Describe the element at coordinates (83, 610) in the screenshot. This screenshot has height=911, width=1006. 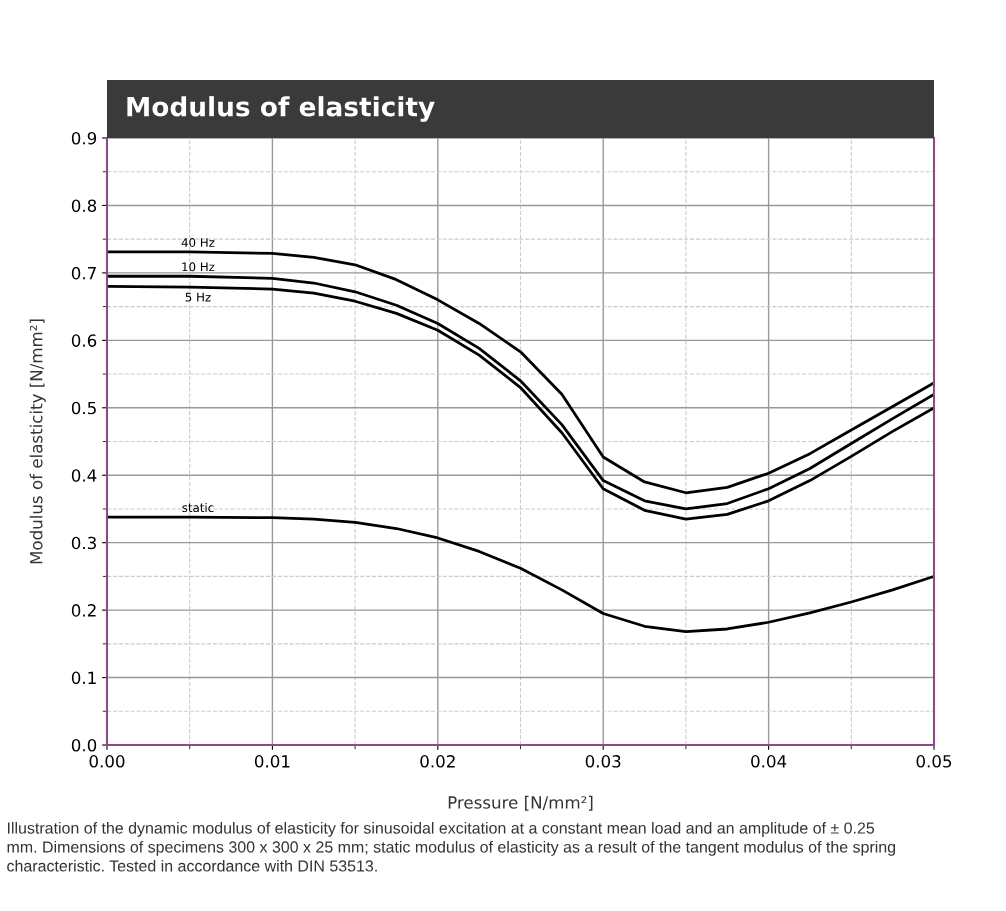
I see `y-tick-label: 0.2` at that location.